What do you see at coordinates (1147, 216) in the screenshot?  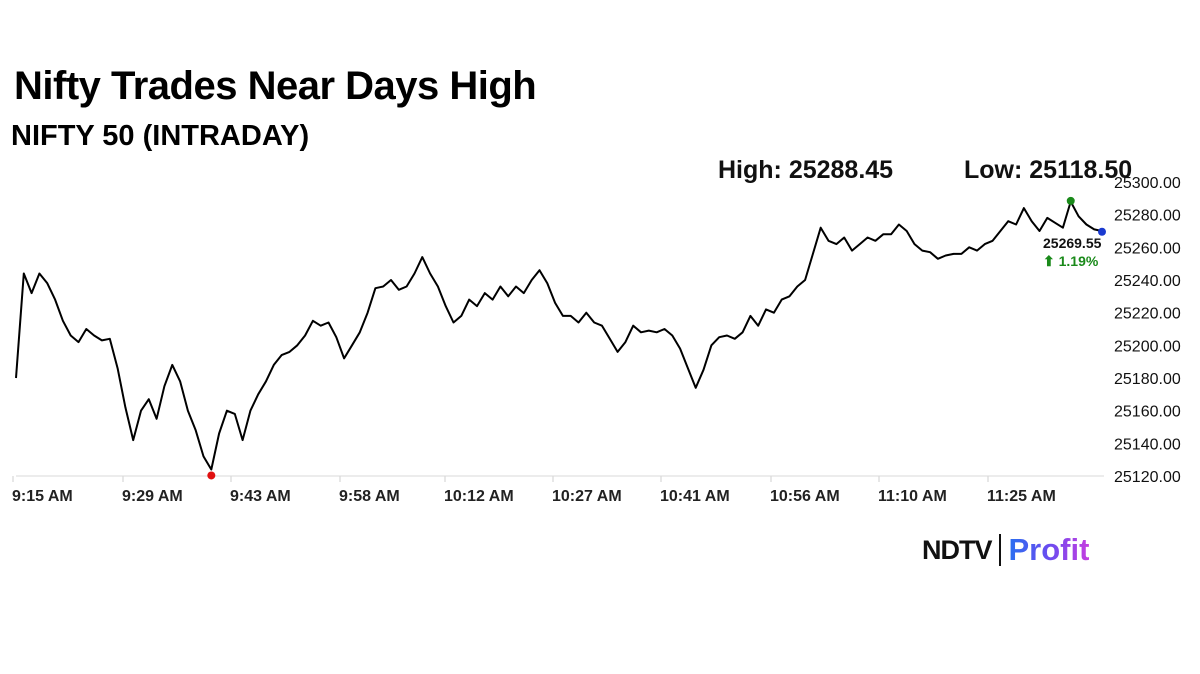 I see `y-tick-label: 25280.00` at bounding box center [1147, 216].